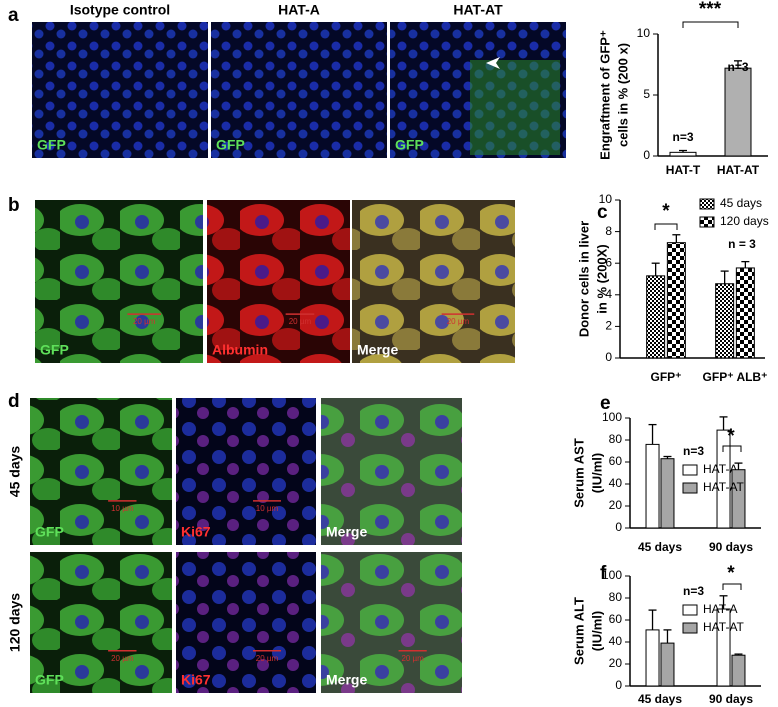 This screenshot has width=778, height=707. What do you see at coordinates (604, 95) in the screenshot?
I see `y-axis-label: Engraftment of GFP⁺` at bounding box center [604, 95].